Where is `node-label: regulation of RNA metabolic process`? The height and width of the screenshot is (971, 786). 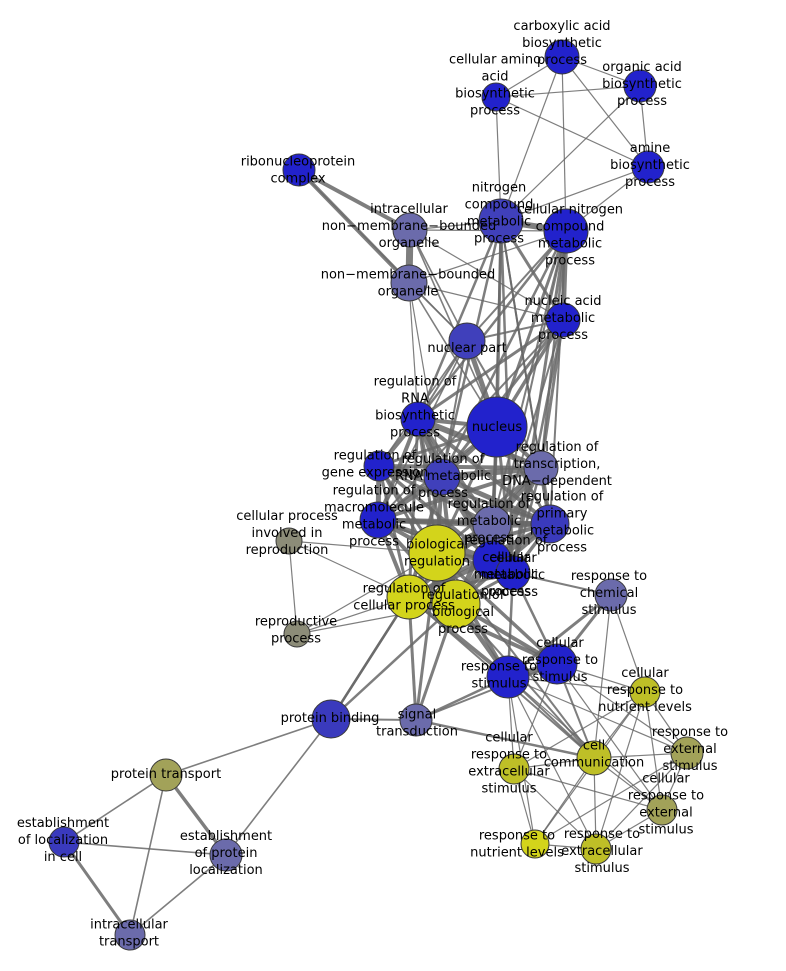
node-label: regulation of RNA metabolic process is located at coordinates (443, 476).